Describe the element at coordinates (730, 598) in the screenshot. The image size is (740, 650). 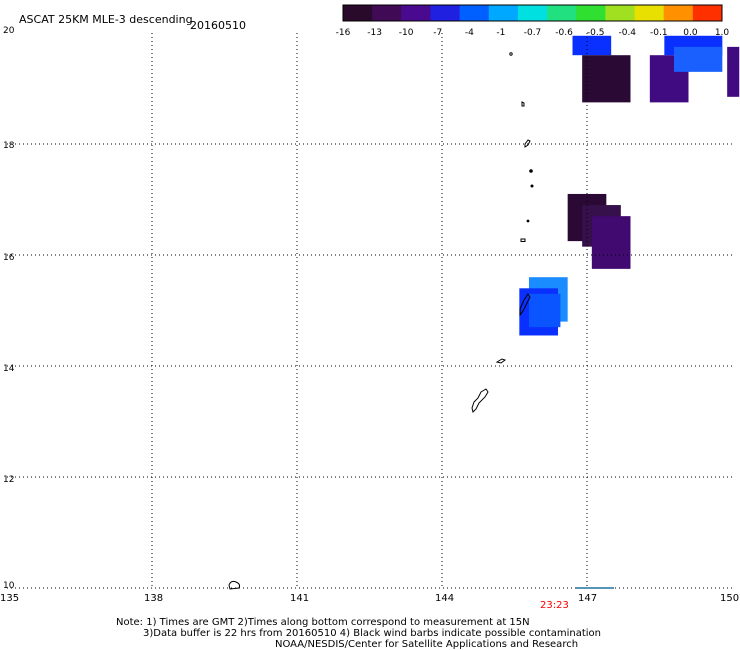
I see `lon-label: 150` at that location.